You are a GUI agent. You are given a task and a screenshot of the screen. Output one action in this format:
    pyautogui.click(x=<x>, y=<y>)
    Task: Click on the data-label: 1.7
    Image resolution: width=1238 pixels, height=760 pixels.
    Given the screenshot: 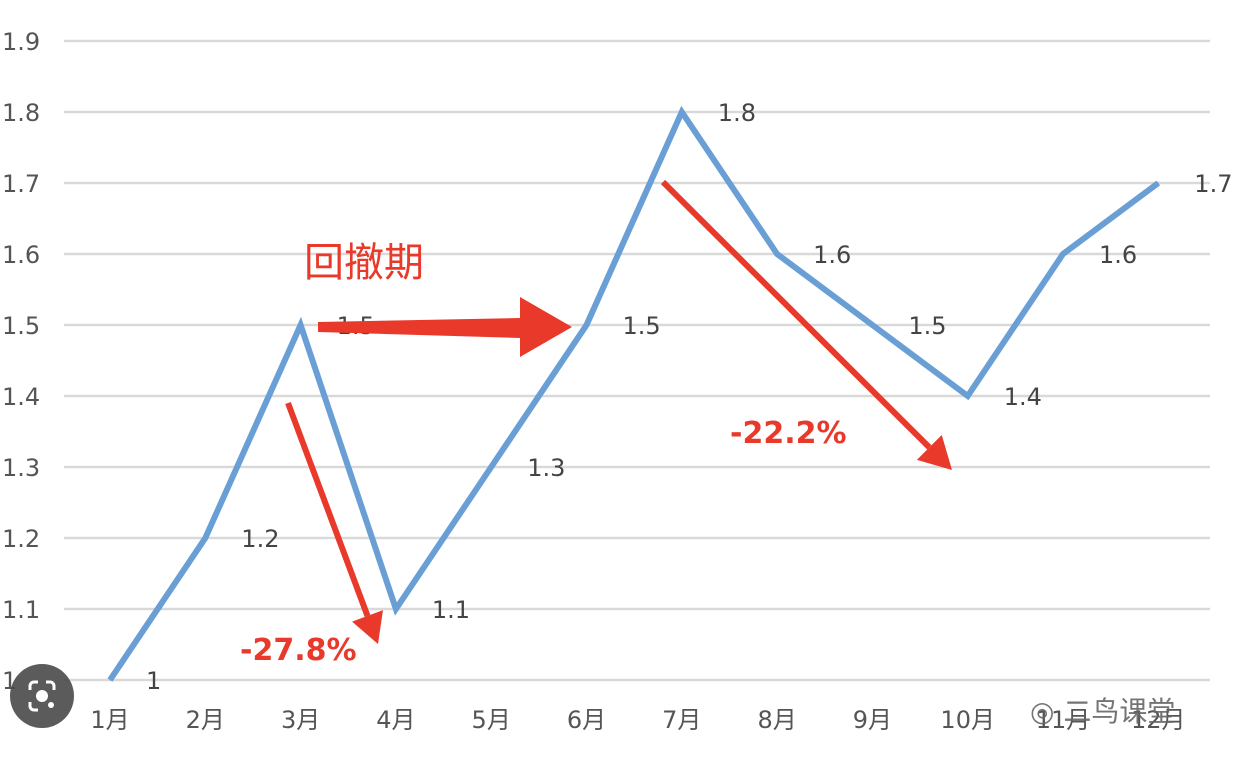 What is the action you would take?
    pyautogui.click(x=1213, y=184)
    